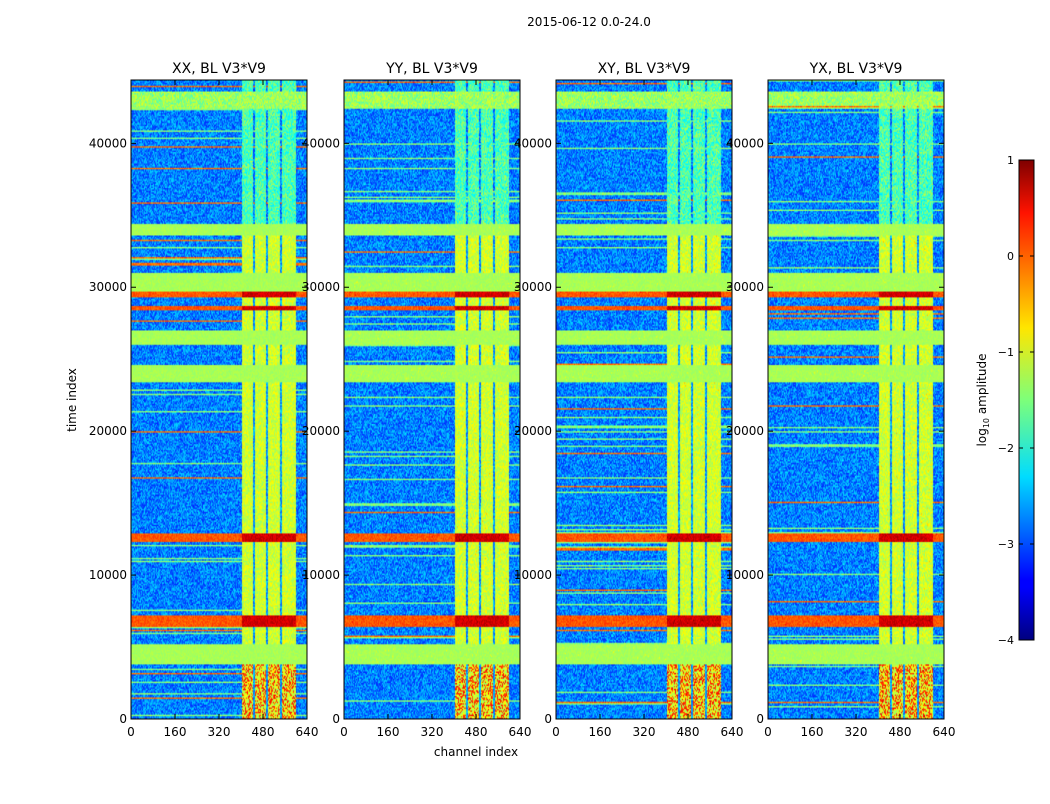 This screenshot has height=804, width=1050. Describe the element at coordinates (219, 69) in the screenshot. I see `panel-title: XX, BL V3*V9` at that location.